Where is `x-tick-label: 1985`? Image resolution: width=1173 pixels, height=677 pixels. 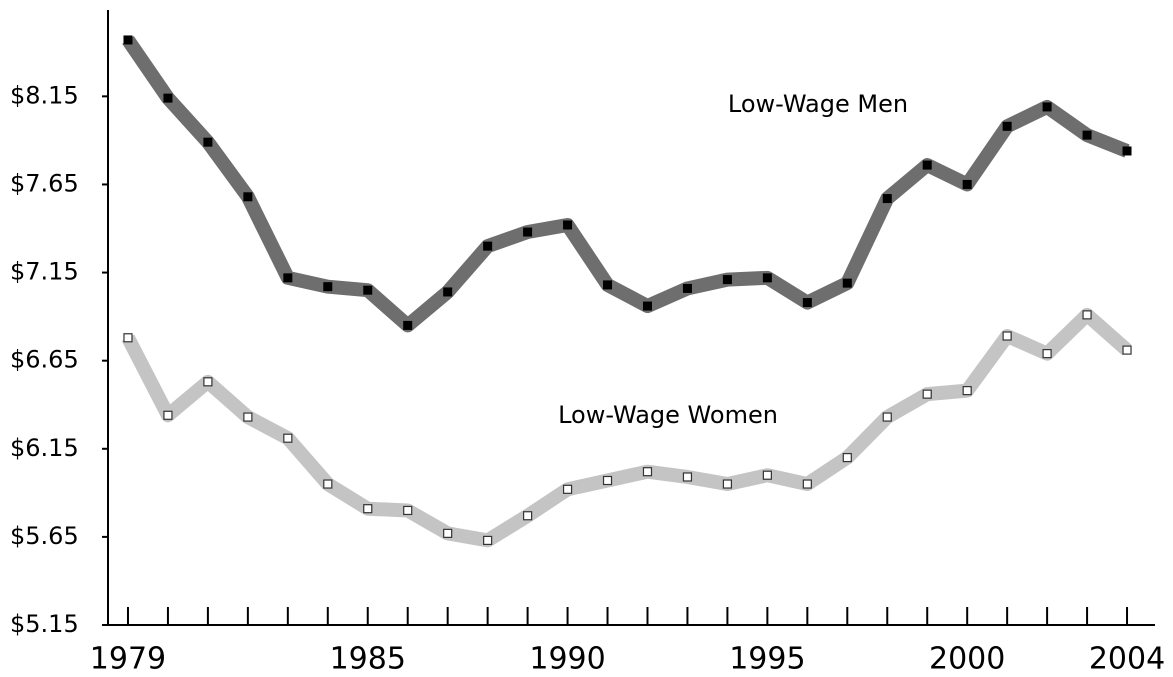
x-tick-label: 1985 is located at coordinates (368, 659).